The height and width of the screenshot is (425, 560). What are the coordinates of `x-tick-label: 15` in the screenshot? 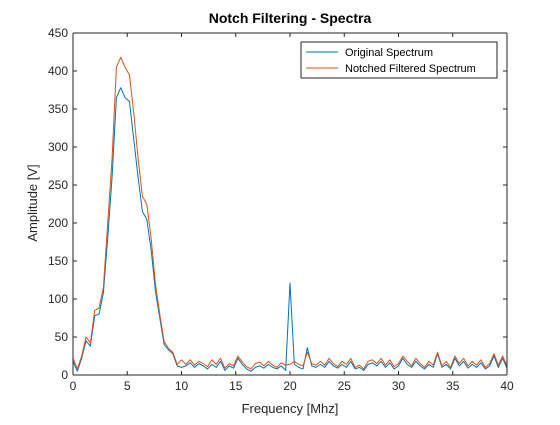 It's located at (236, 386).